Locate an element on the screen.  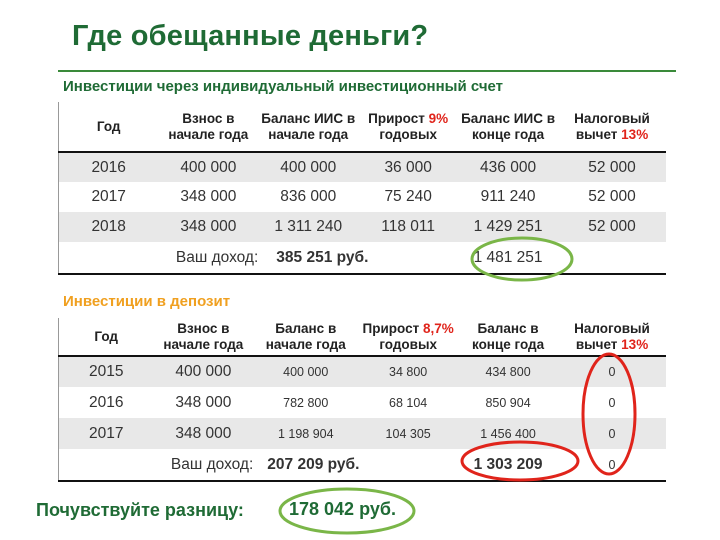
deposit-cell-year: 2016 is located at coordinates (106, 402).